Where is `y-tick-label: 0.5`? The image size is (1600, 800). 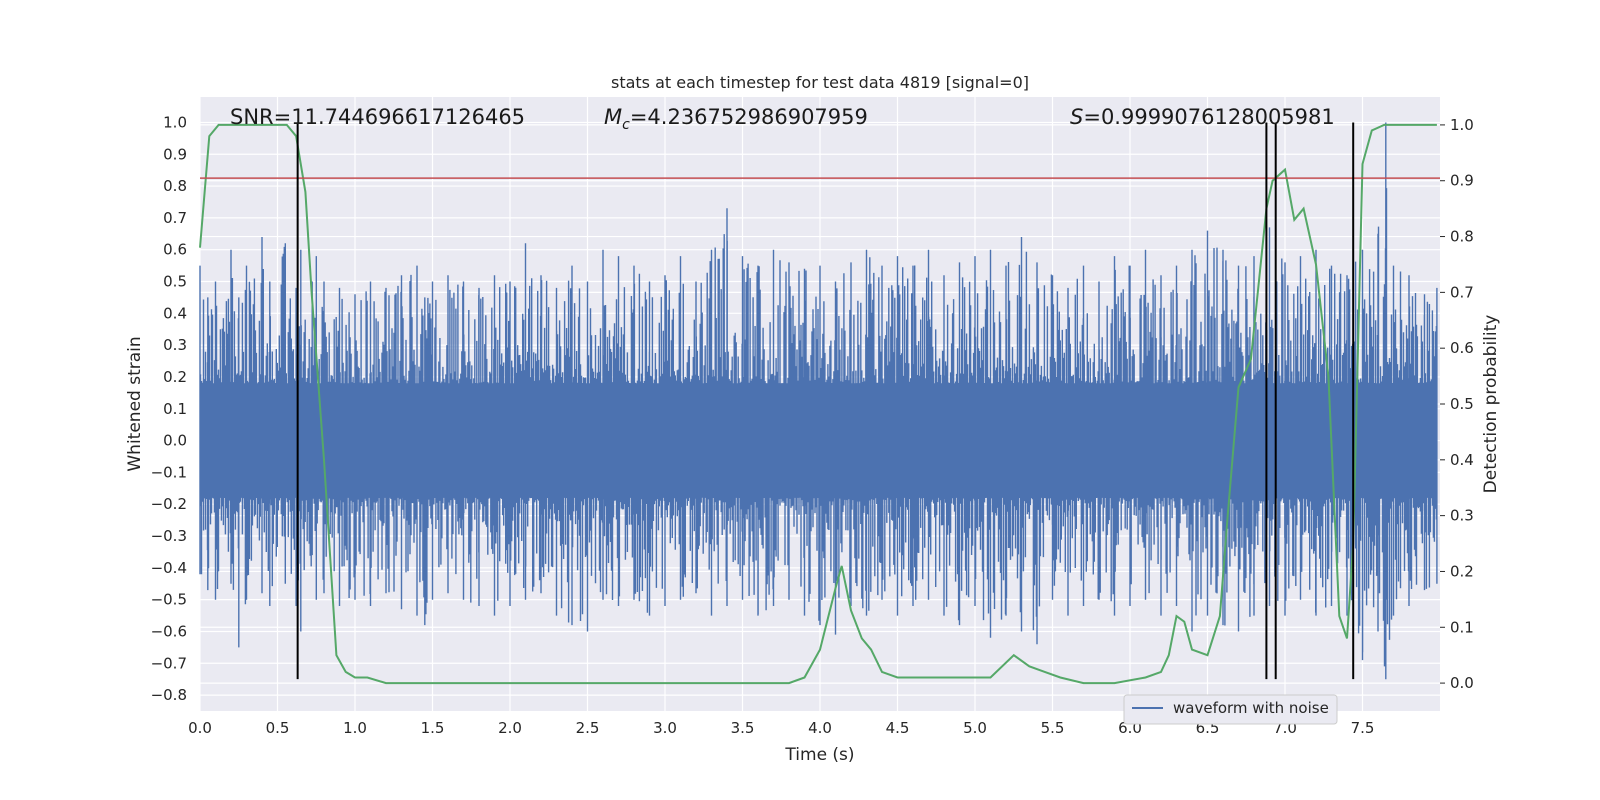 y-tick-label: 0.5 is located at coordinates (175, 282).